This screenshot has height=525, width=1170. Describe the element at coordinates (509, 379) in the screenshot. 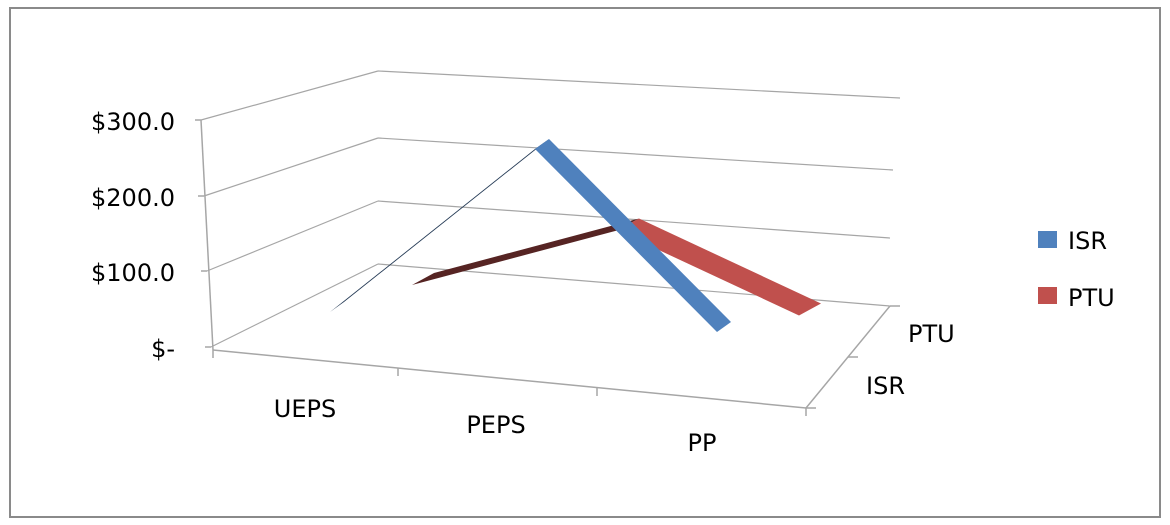

I see `x-axis-line` at that location.